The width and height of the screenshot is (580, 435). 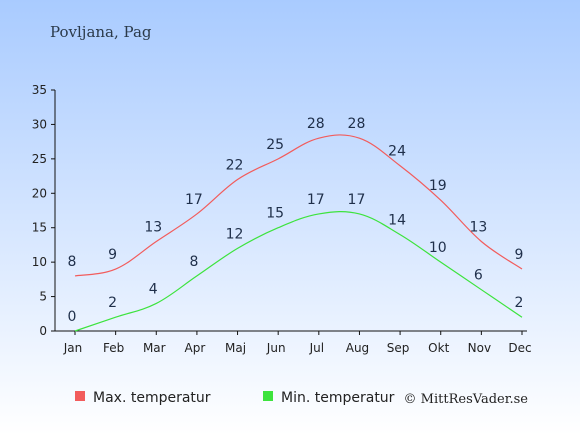 What do you see at coordinates (466, 399) in the screenshot?
I see `credit-text: © MittResVader.se` at bounding box center [466, 399].